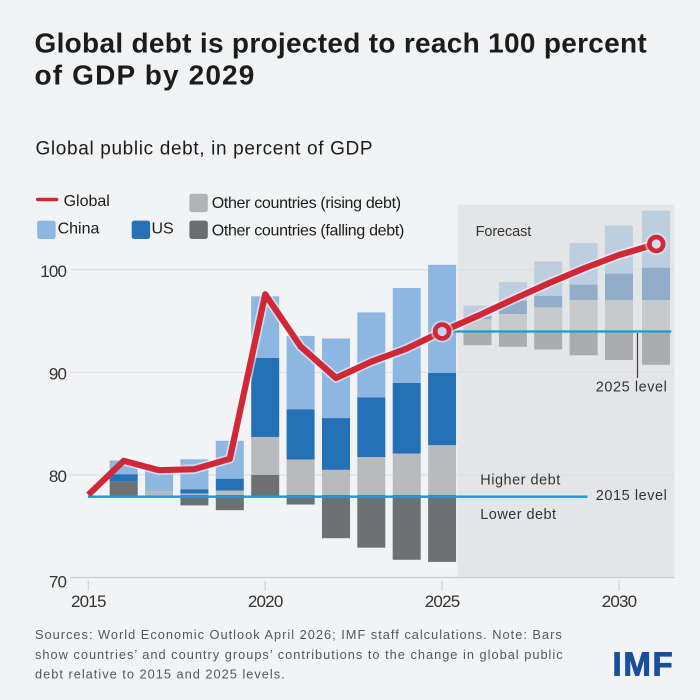  Describe the element at coordinates (163, 229) in the screenshot. I see `svg-text: US` at that location.